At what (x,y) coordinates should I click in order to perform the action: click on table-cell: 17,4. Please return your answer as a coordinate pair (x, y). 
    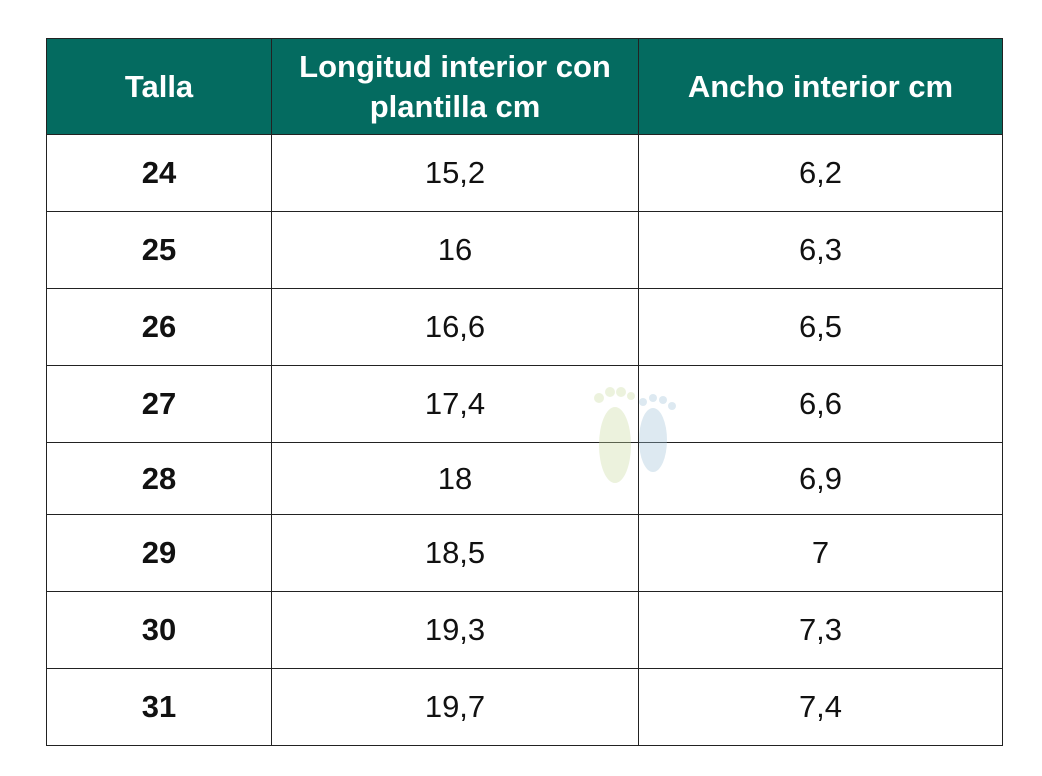
    Looking at the image, I should click on (455, 404).